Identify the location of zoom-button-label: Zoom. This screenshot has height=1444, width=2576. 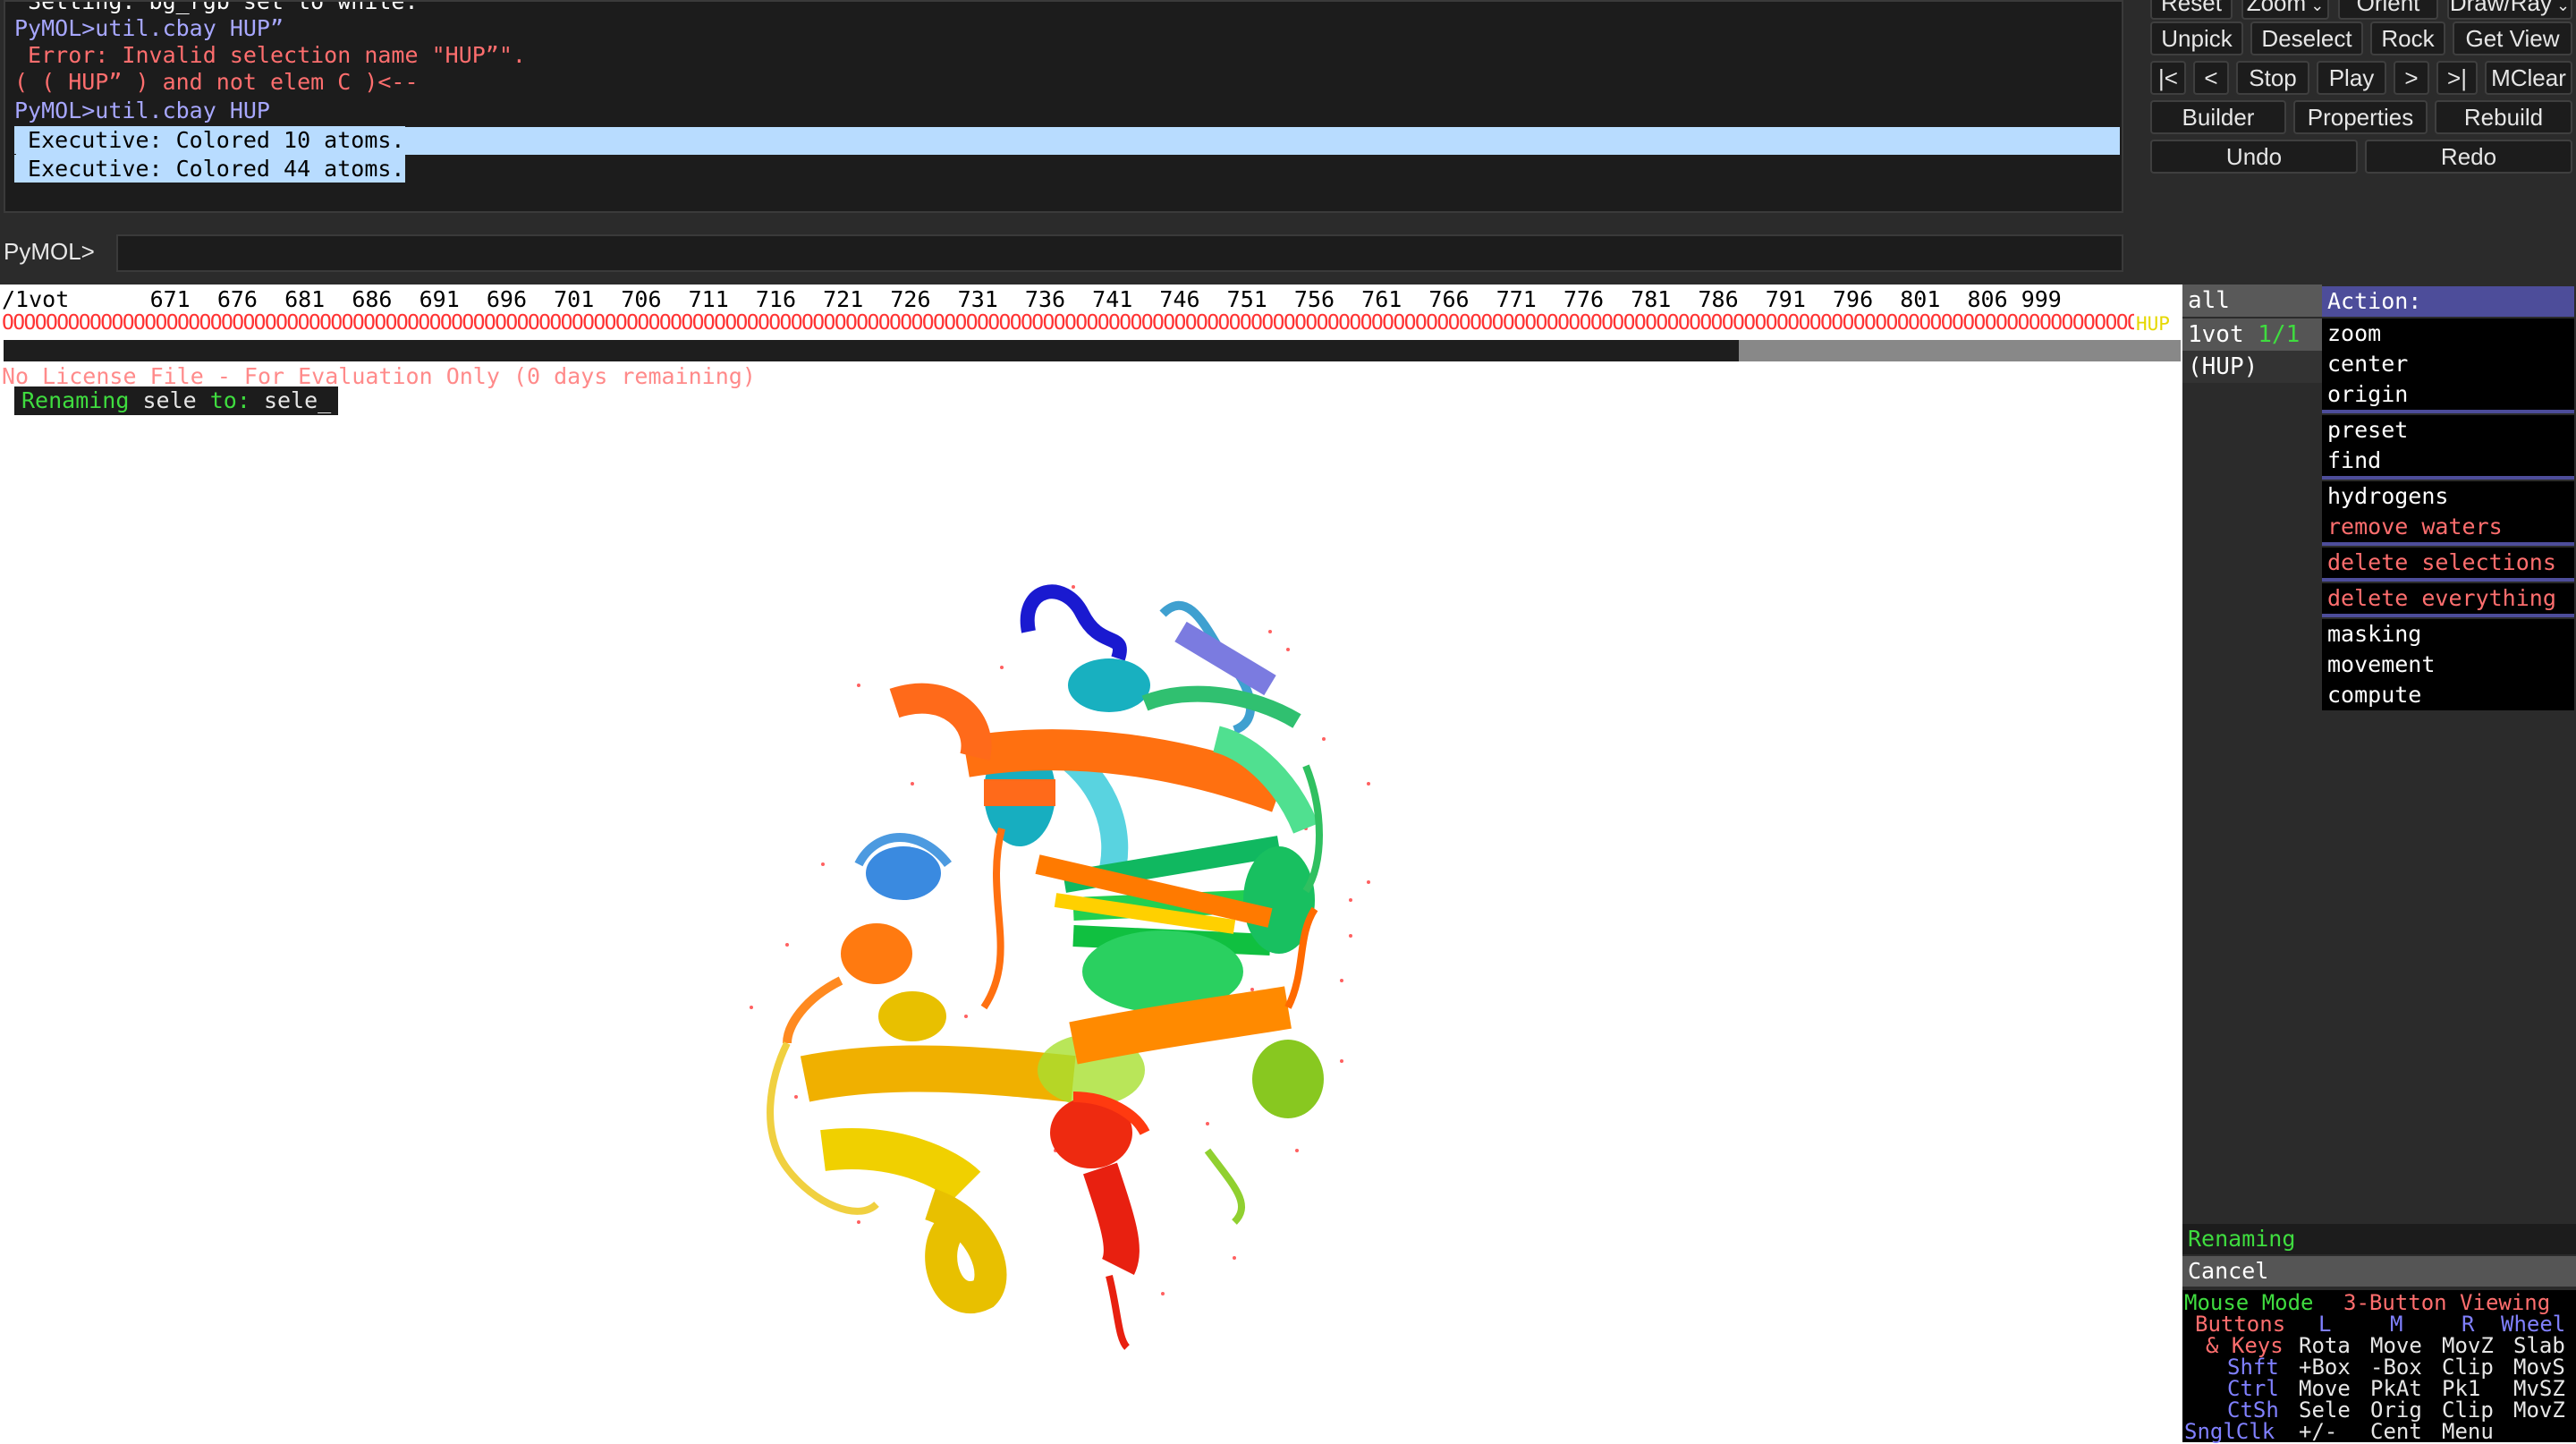
(2276, 8).